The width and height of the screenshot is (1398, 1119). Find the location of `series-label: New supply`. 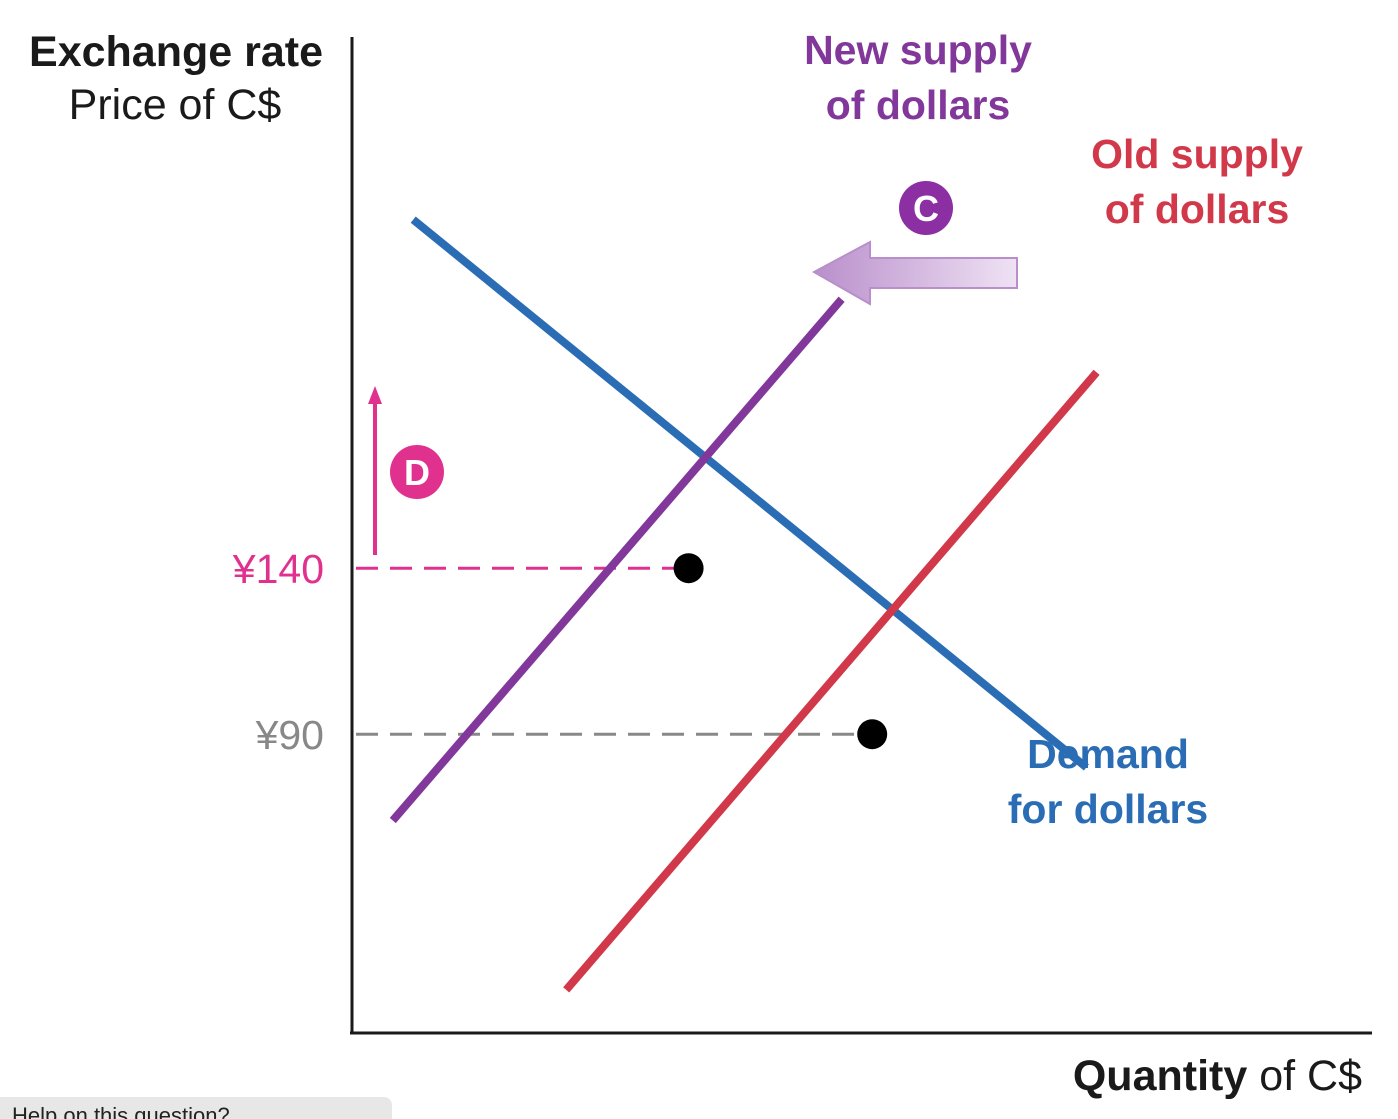

series-label: New supply is located at coordinates (918, 50).